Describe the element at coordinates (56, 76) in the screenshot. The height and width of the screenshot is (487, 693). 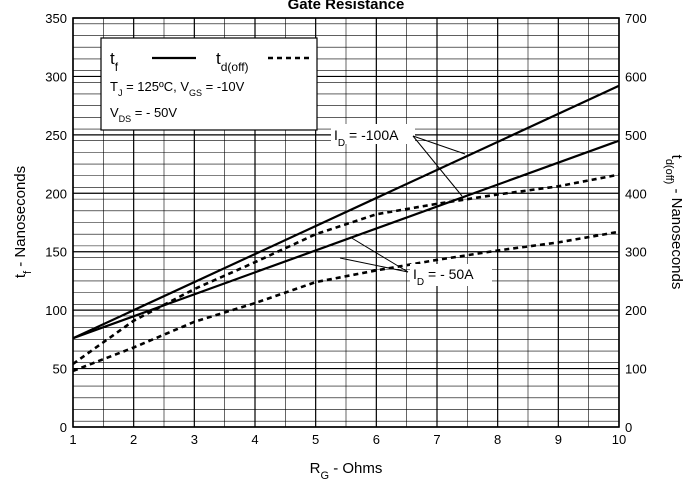
I see `y-left-tick-label: 300` at that location.